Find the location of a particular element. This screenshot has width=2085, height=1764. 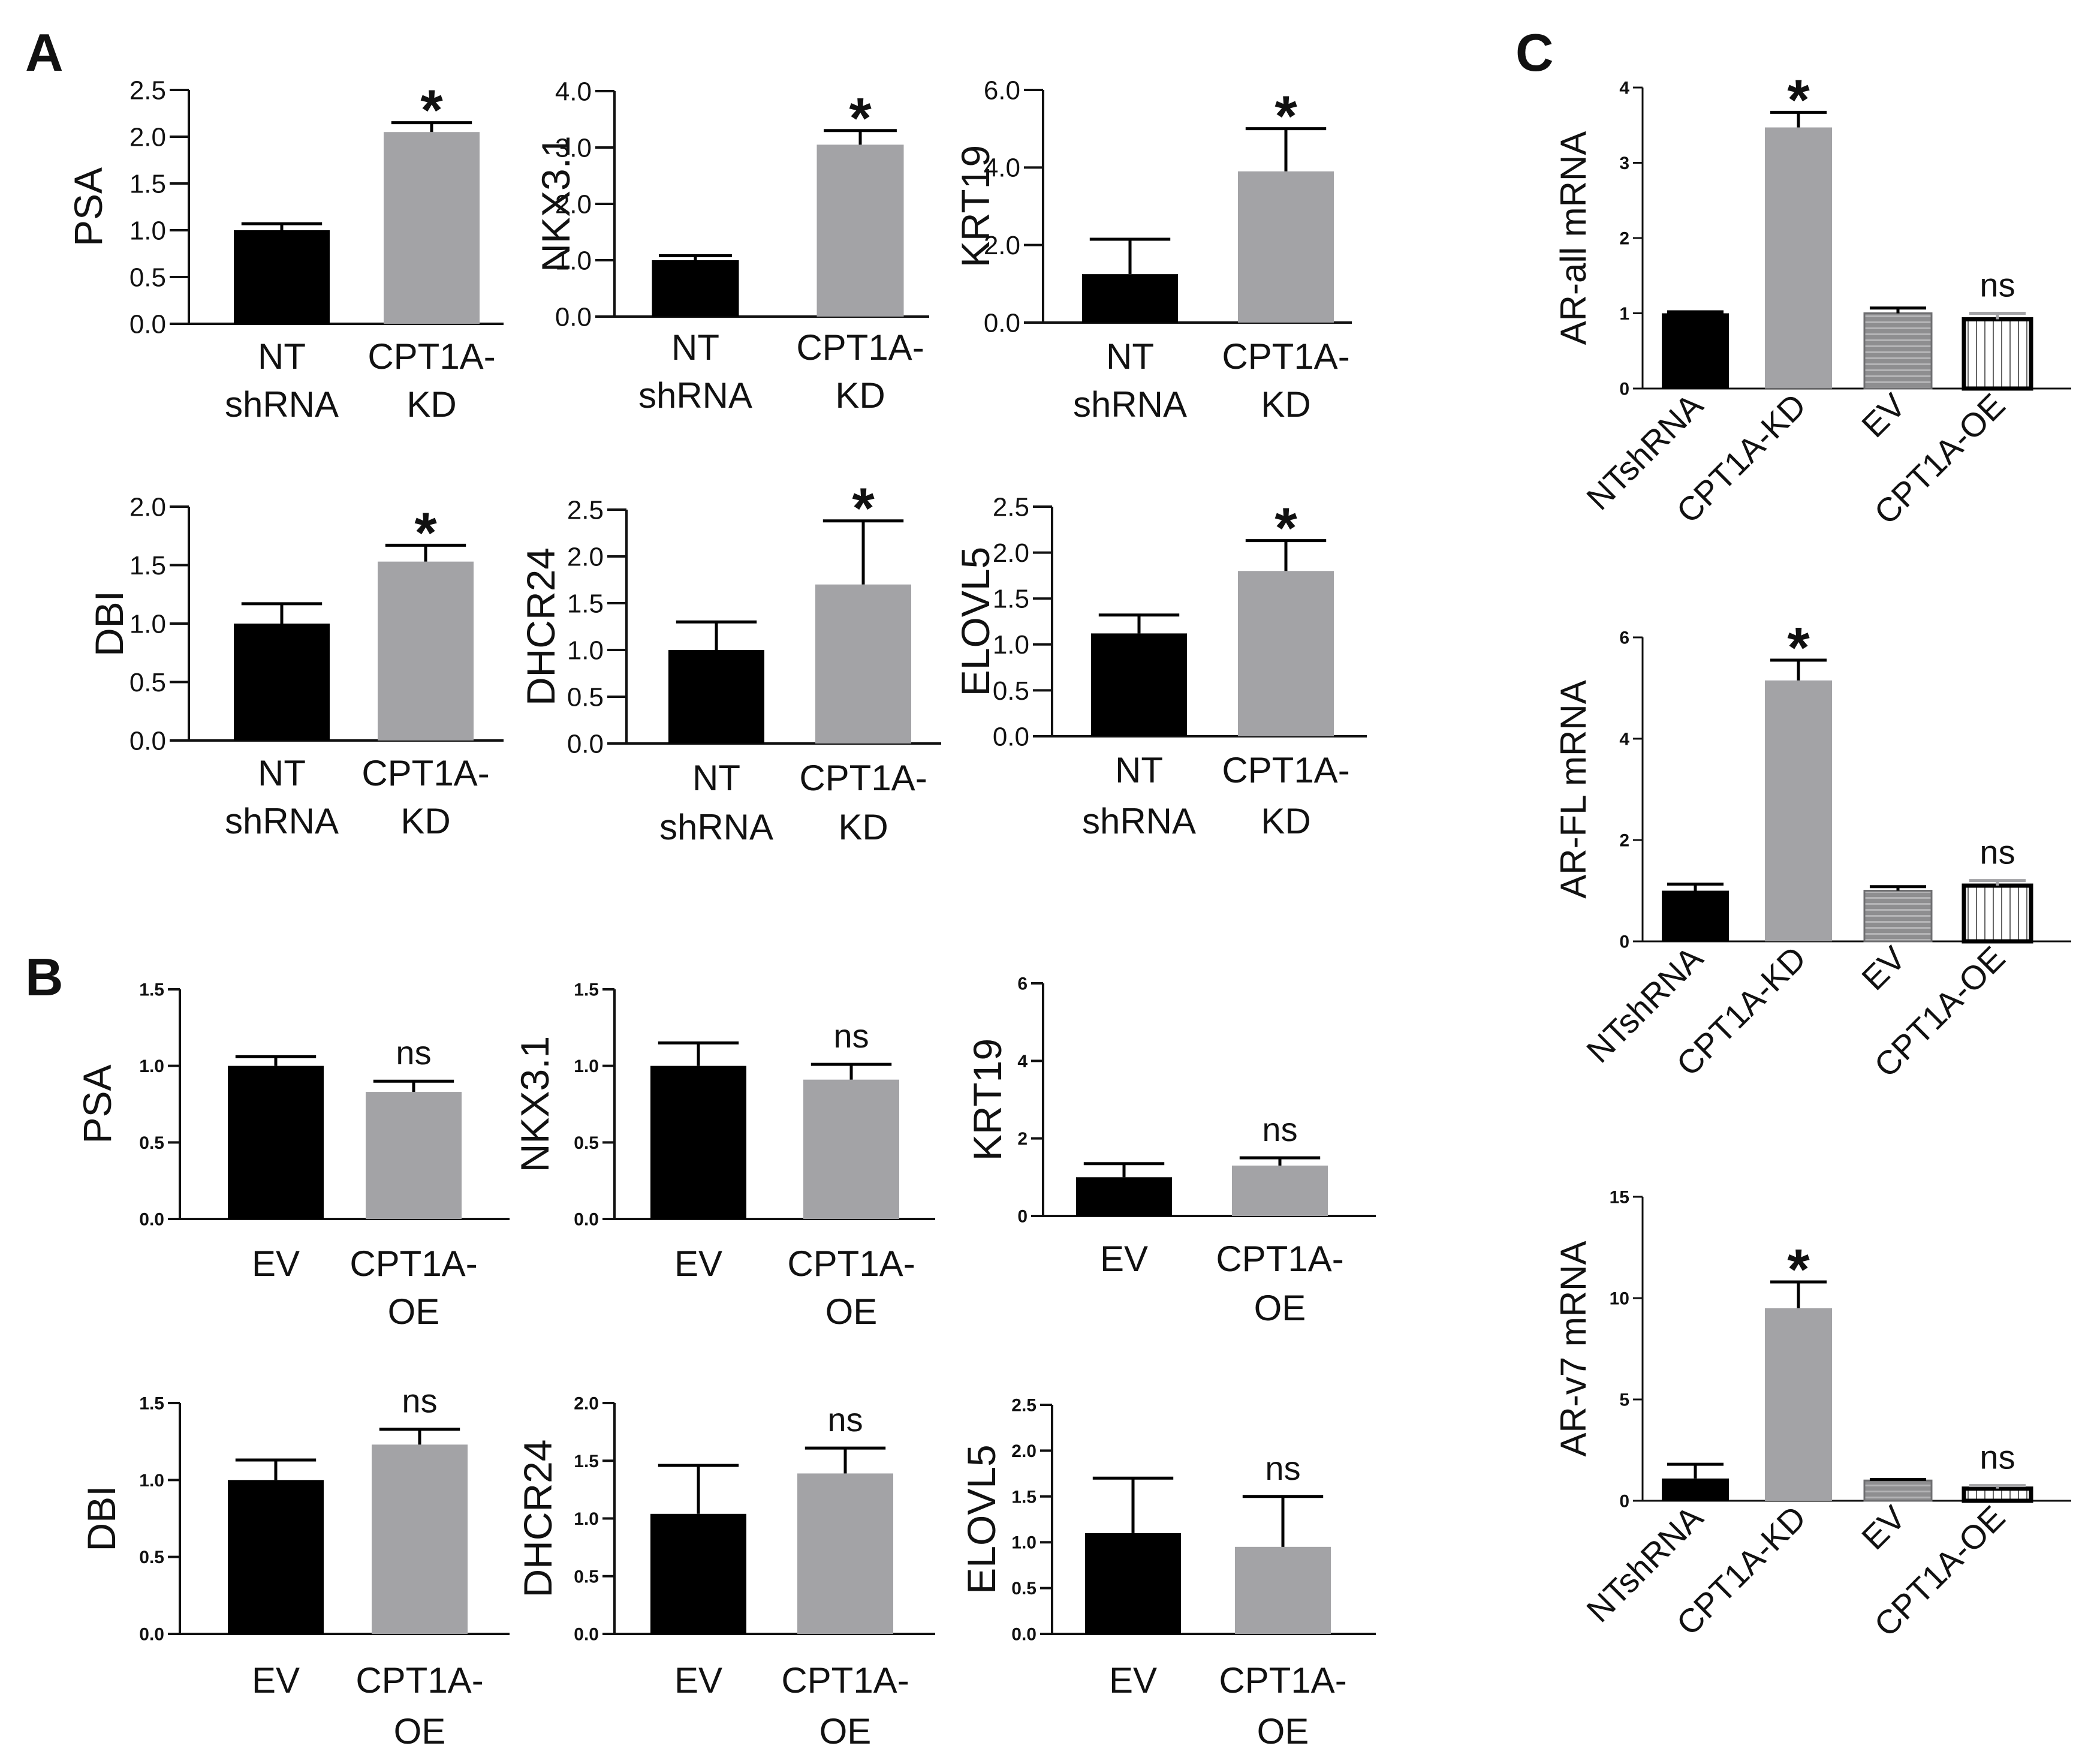

chart-b-krt19: 0 2 4 6 KRT19 EV ns CPT1A- OE is located at coordinates (1170, 1151).